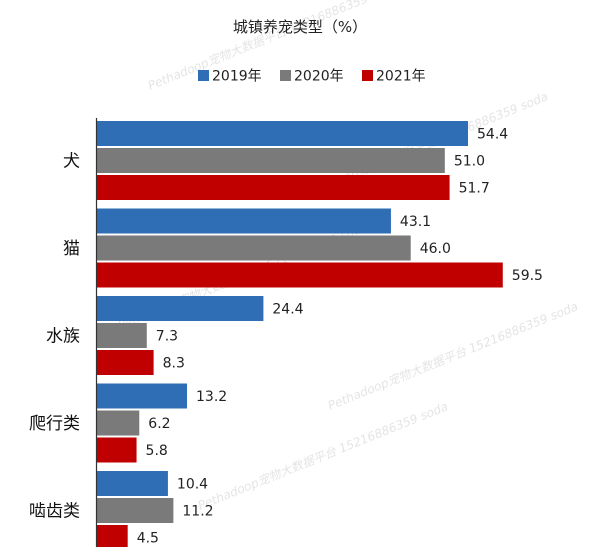 Image resolution: width=600 pixels, height=547 pixels. I want to click on legend-label: 2019年, so click(237, 77).